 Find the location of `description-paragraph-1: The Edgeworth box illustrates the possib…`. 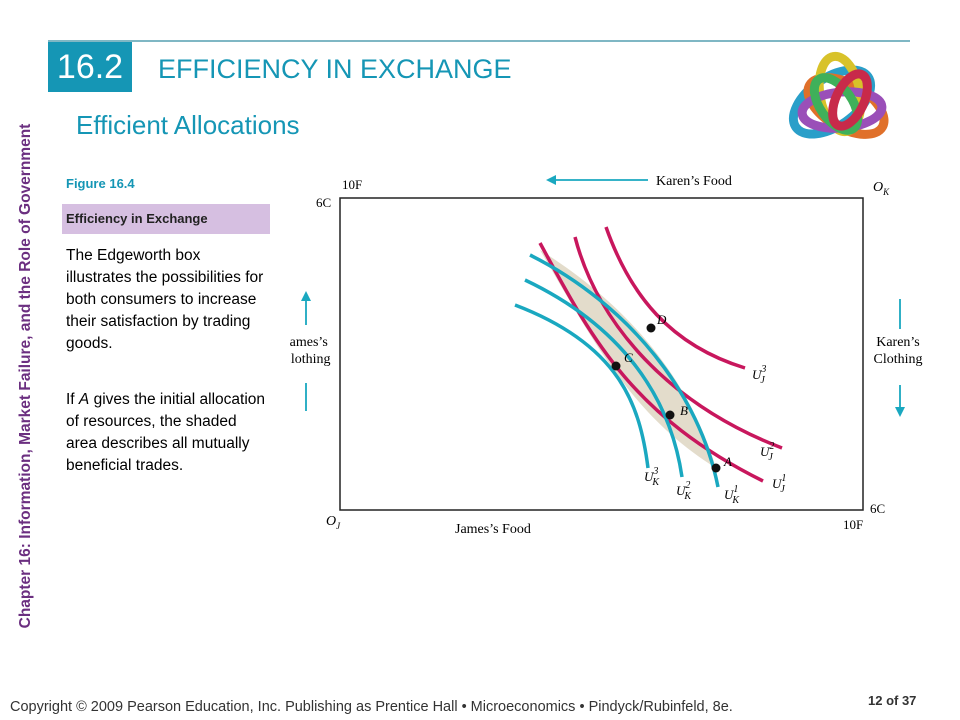

description-paragraph-1: The Edgeworth box illustrates the possib… is located at coordinates (166, 300).